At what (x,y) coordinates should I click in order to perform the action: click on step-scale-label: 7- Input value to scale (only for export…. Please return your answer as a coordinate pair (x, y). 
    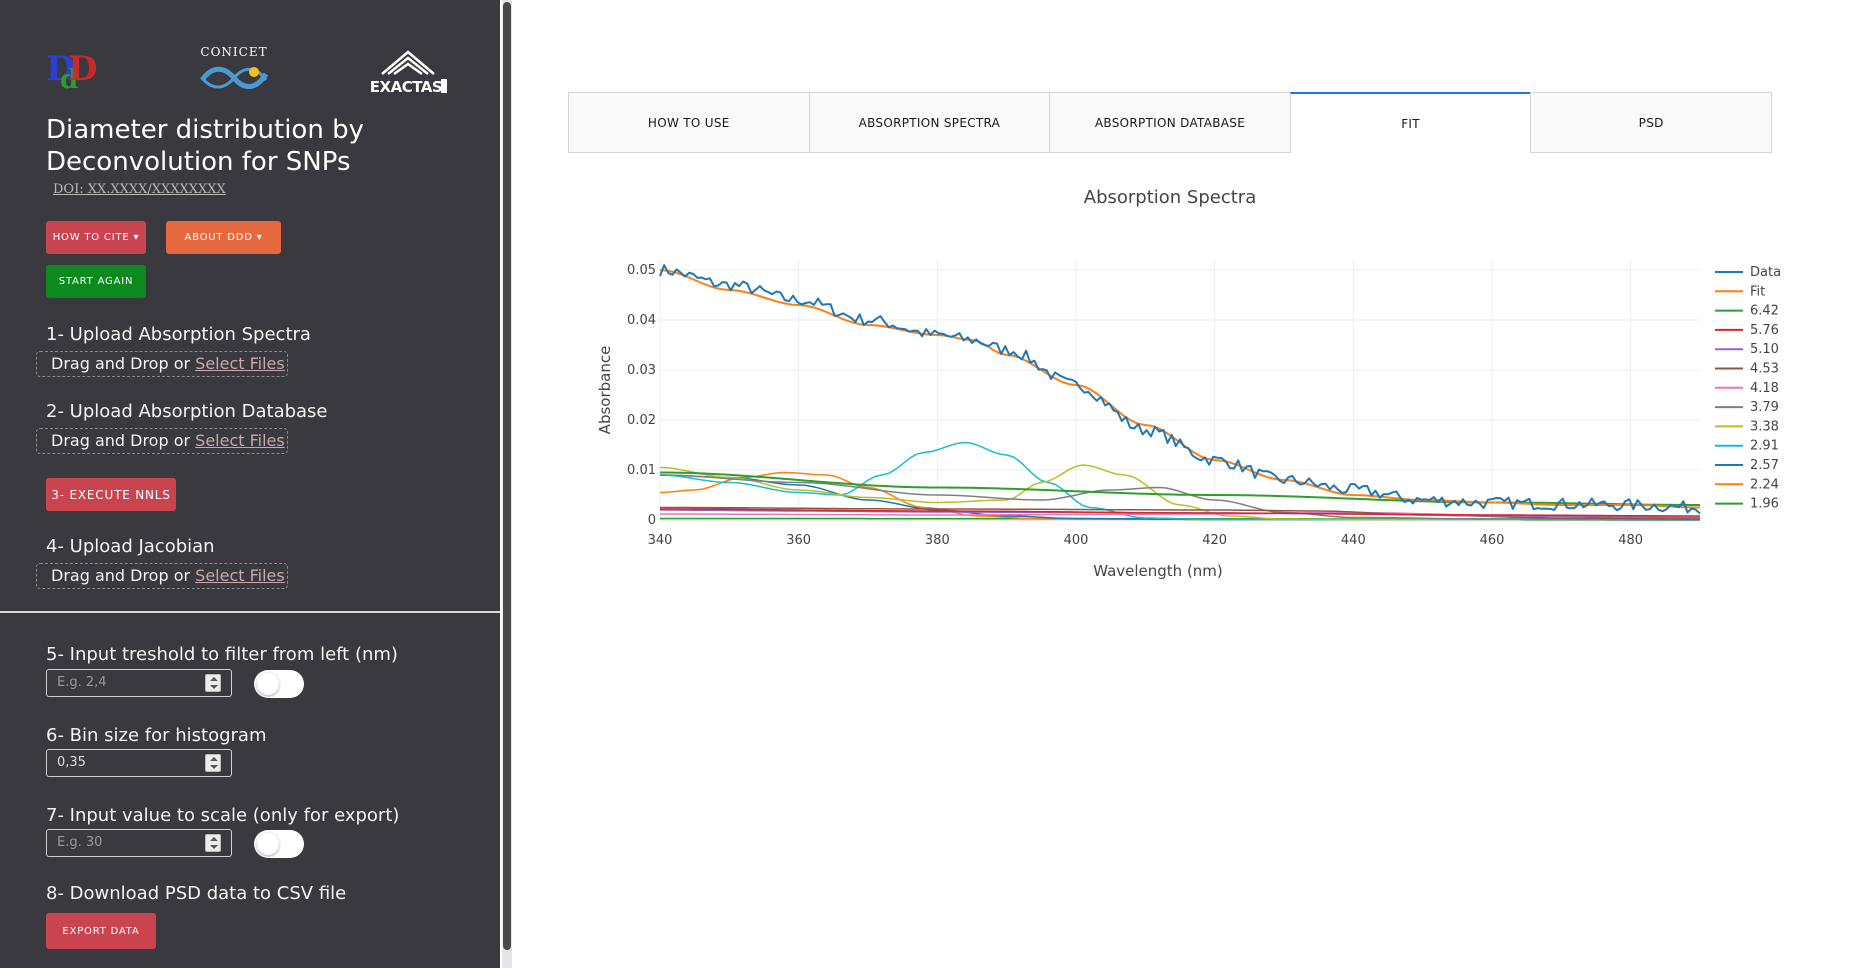
    Looking at the image, I should click on (223, 815).